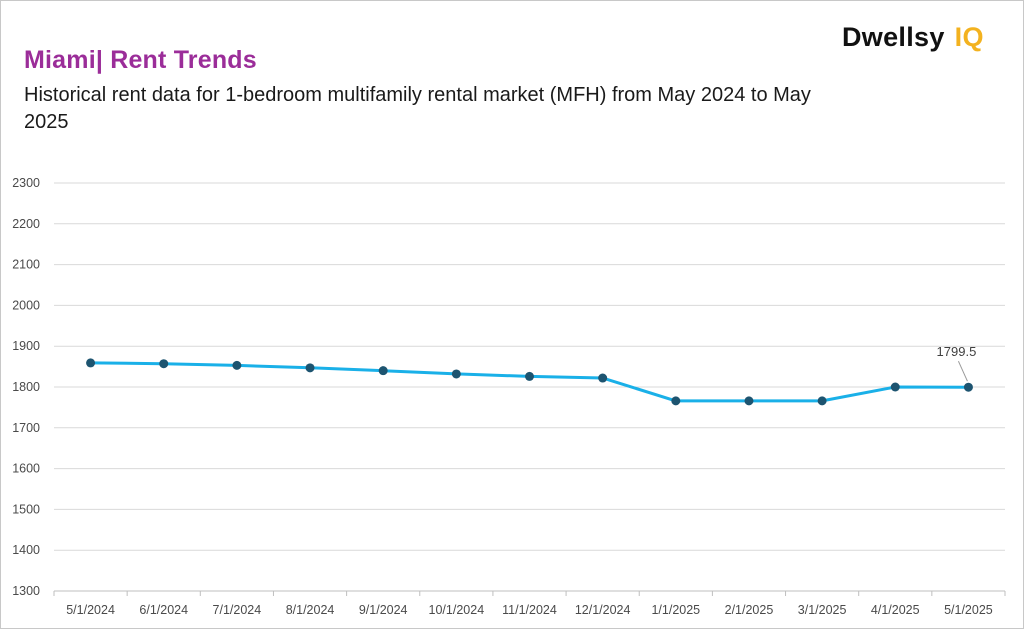  I want to click on y-tick-label: 2100, so click(26, 265).